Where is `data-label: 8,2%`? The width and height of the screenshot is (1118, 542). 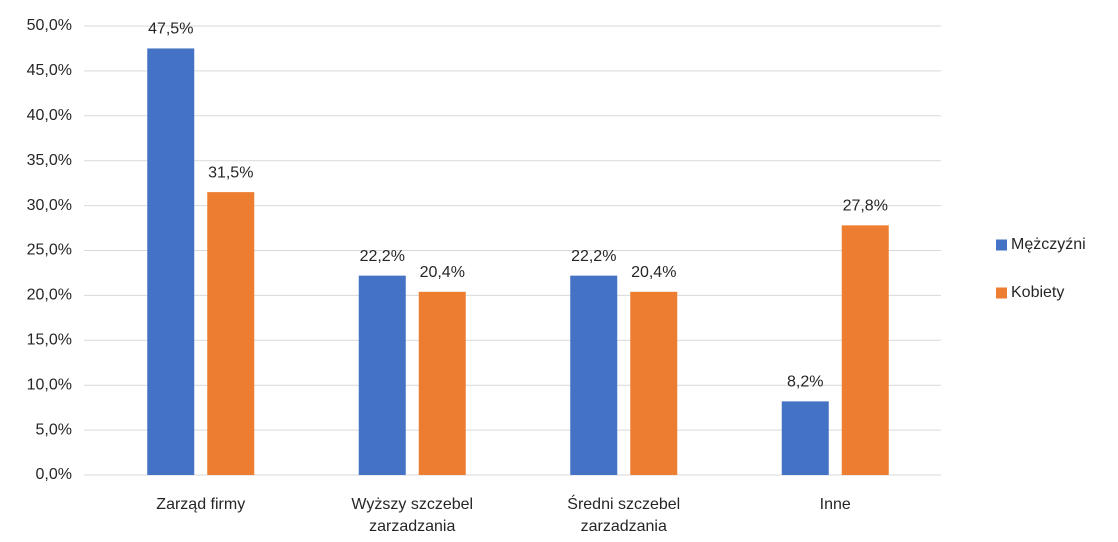 data-label: 8,2% is located at coordinates (805, 382).